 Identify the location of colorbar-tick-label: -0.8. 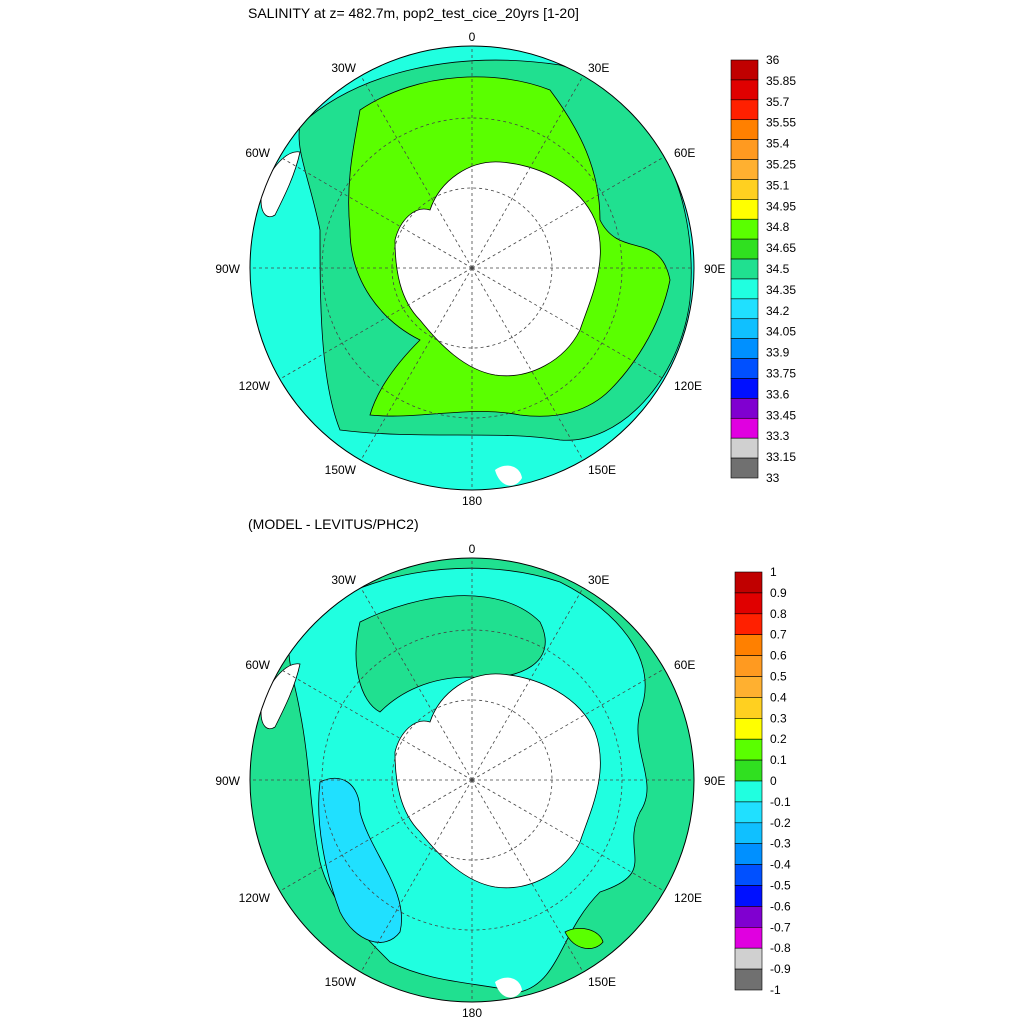
(780, 948).